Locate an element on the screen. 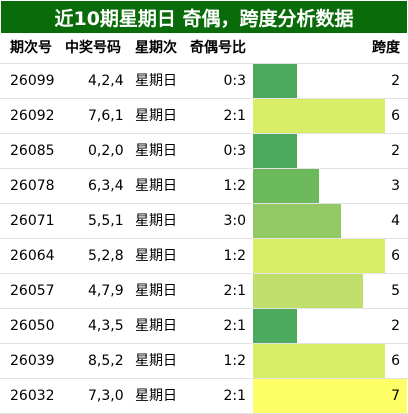  cell-number: 7,6,1 is located at coordinates (106, 116).